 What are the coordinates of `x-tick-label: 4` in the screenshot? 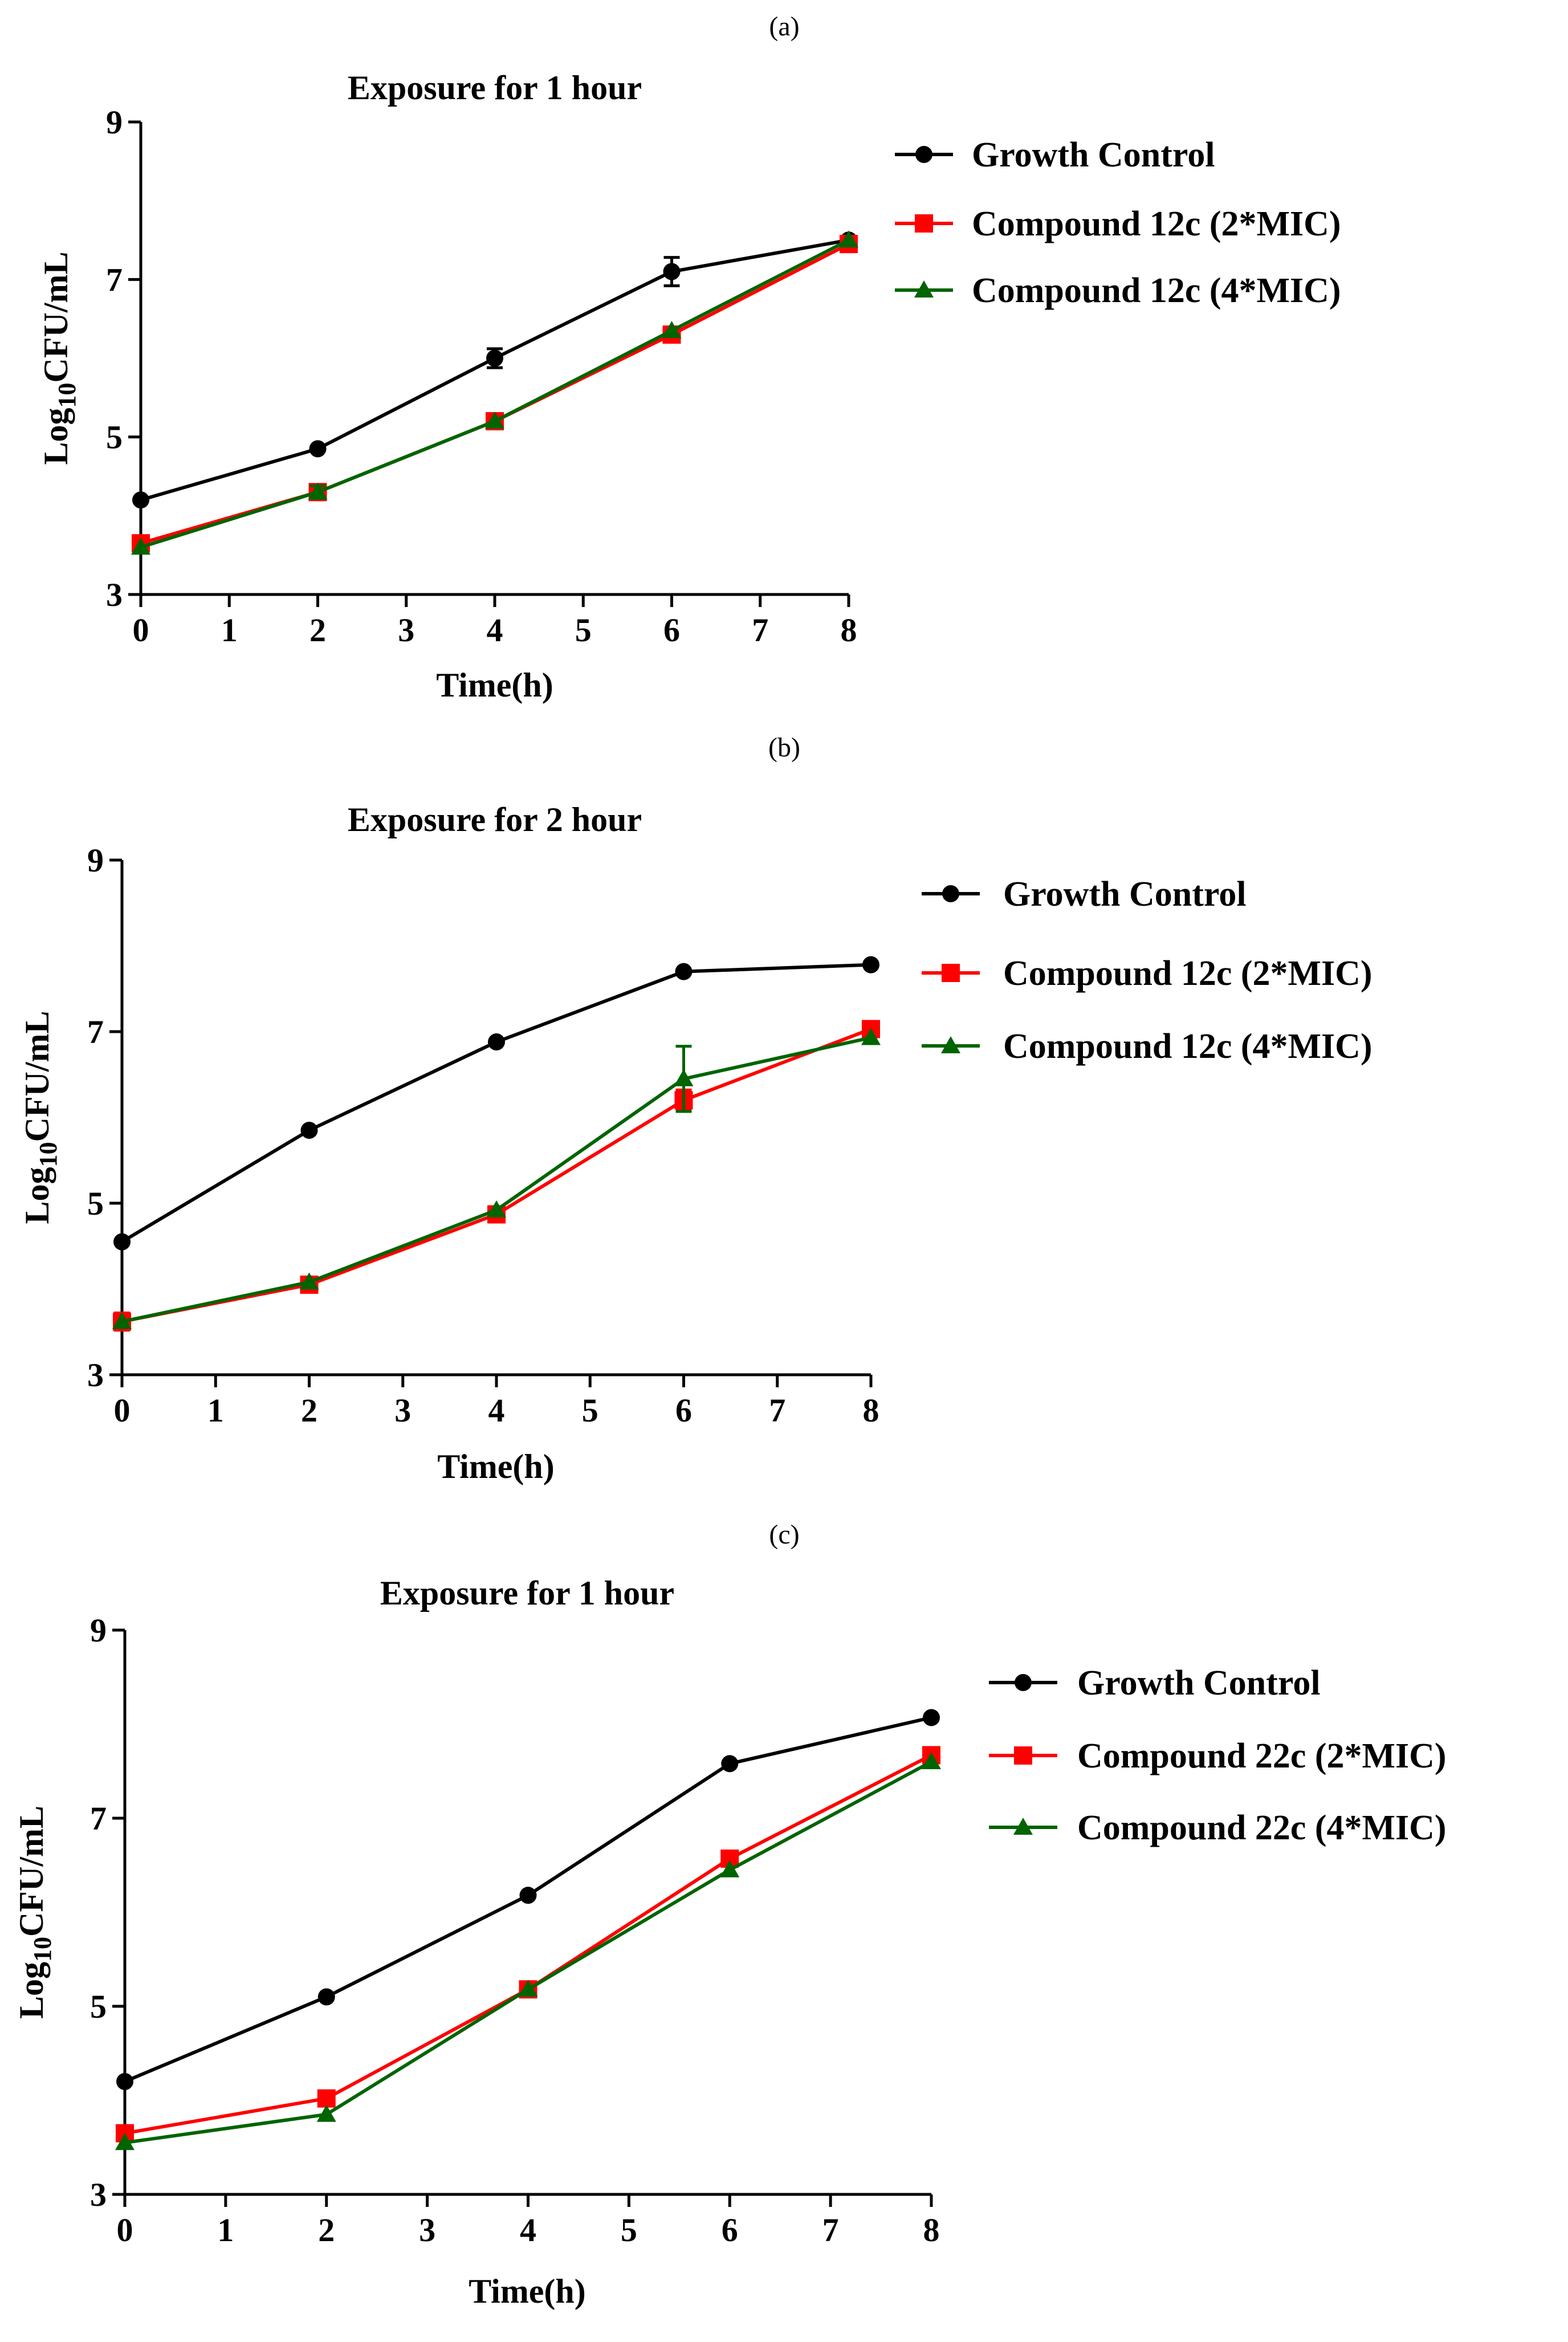 It's located at (496, 1411).